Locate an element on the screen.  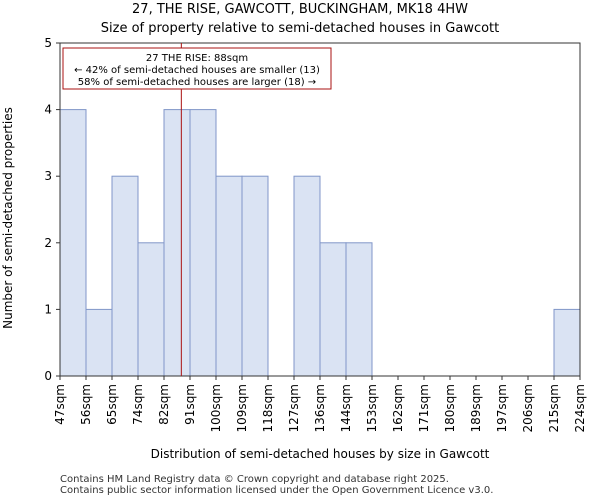
x-tick-label: 65sqm is located at coordinates (112, 404).